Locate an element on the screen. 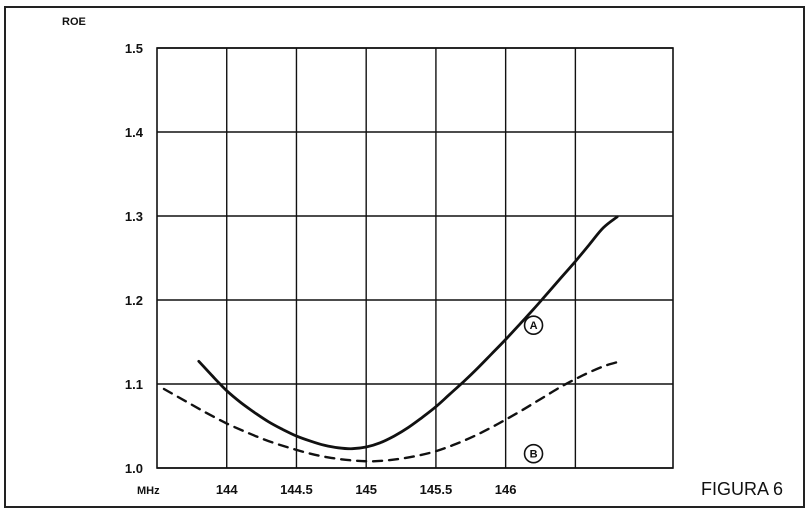  y-tick-label: 1.3 is located at coordinates (134, 216).